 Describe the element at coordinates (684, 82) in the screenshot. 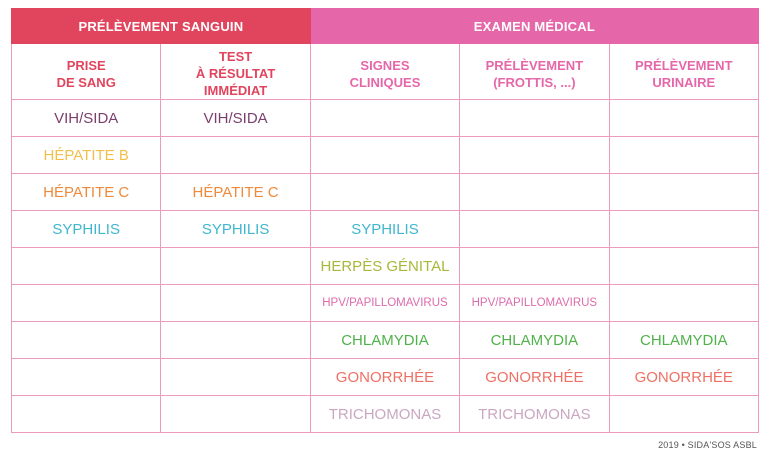

I see `column-header-line: URINAIRE` at that location.